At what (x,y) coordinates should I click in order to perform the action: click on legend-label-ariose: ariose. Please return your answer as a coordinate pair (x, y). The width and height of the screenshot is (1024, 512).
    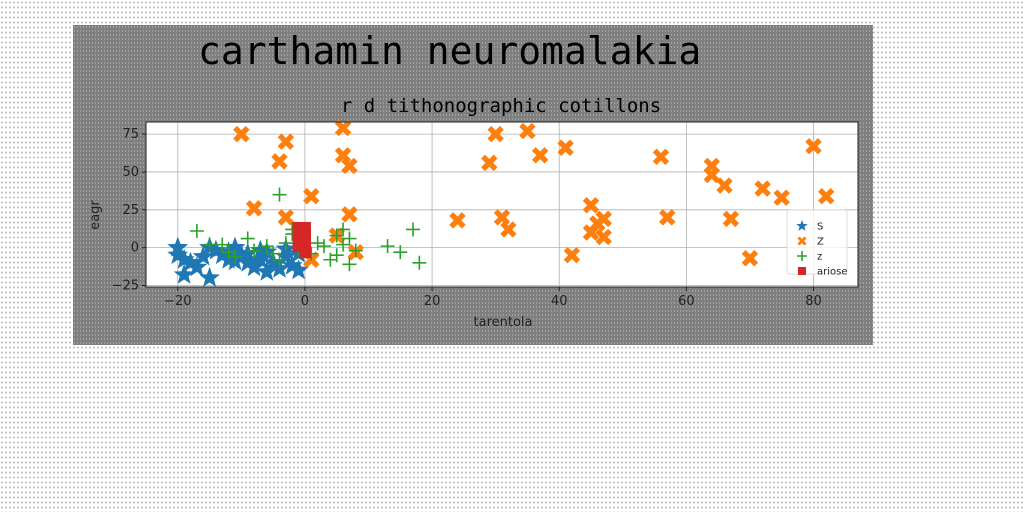
    Looking at the image, I should click on (832, 272).